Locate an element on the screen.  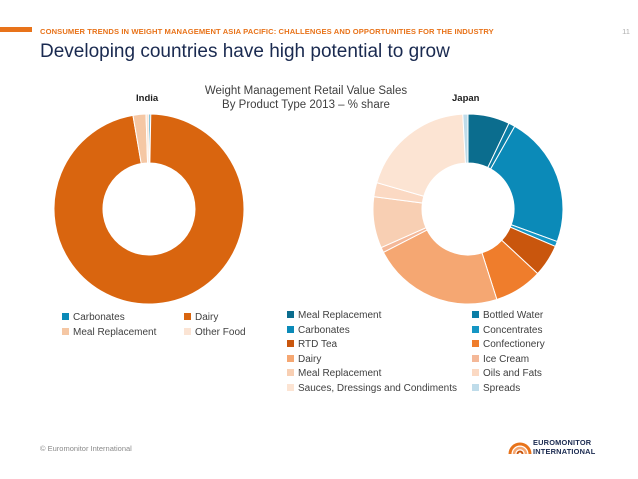
india-legend-label-2: Meal Replacement is located at coordinates (115, 332).